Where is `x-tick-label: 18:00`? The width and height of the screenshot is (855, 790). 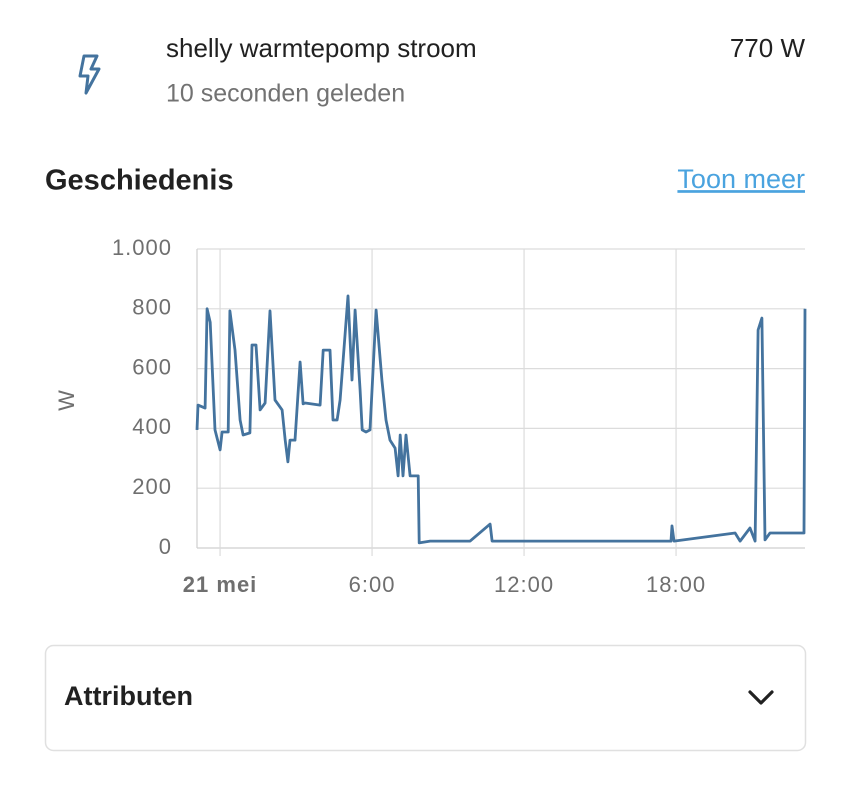 x-tick-label: 18:00 is located at coordinates (676, 584).